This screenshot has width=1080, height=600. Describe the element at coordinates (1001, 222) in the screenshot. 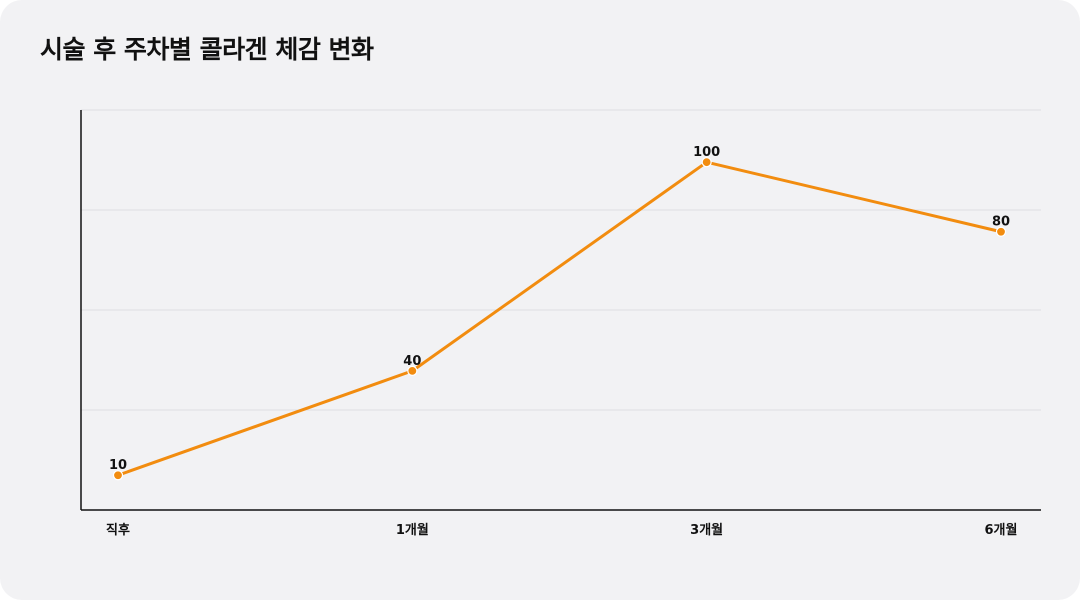

I see `data-label: 80` at that location.